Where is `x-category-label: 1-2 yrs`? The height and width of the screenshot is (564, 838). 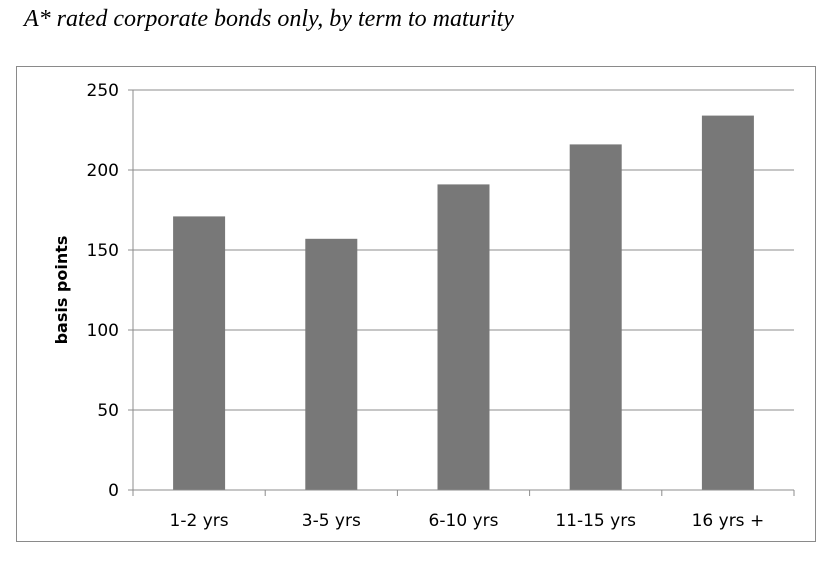
x-category-label: 1-2 yrs is located at coordinates (199, 521).